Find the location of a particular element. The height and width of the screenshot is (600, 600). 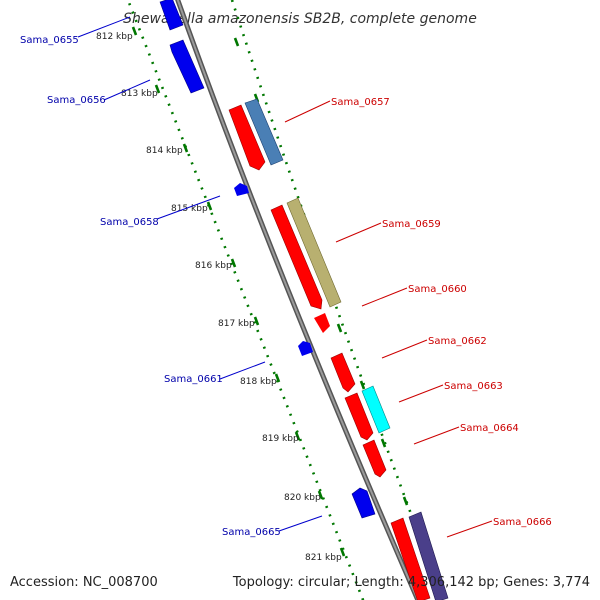

kbp-label: 813 kbp is located at coordinates (139, 94).